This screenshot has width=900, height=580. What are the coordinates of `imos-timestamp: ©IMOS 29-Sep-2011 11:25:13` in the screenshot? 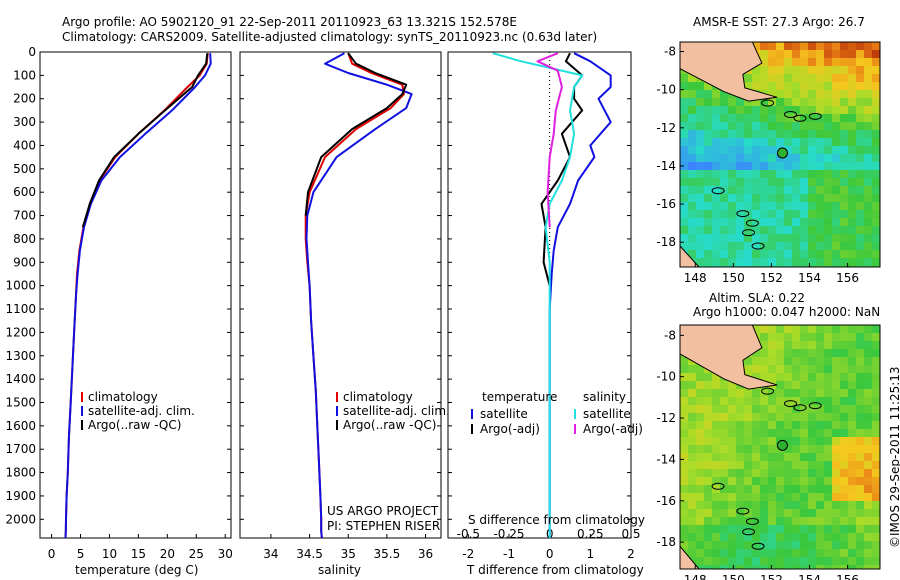 It's located at (894, 457).